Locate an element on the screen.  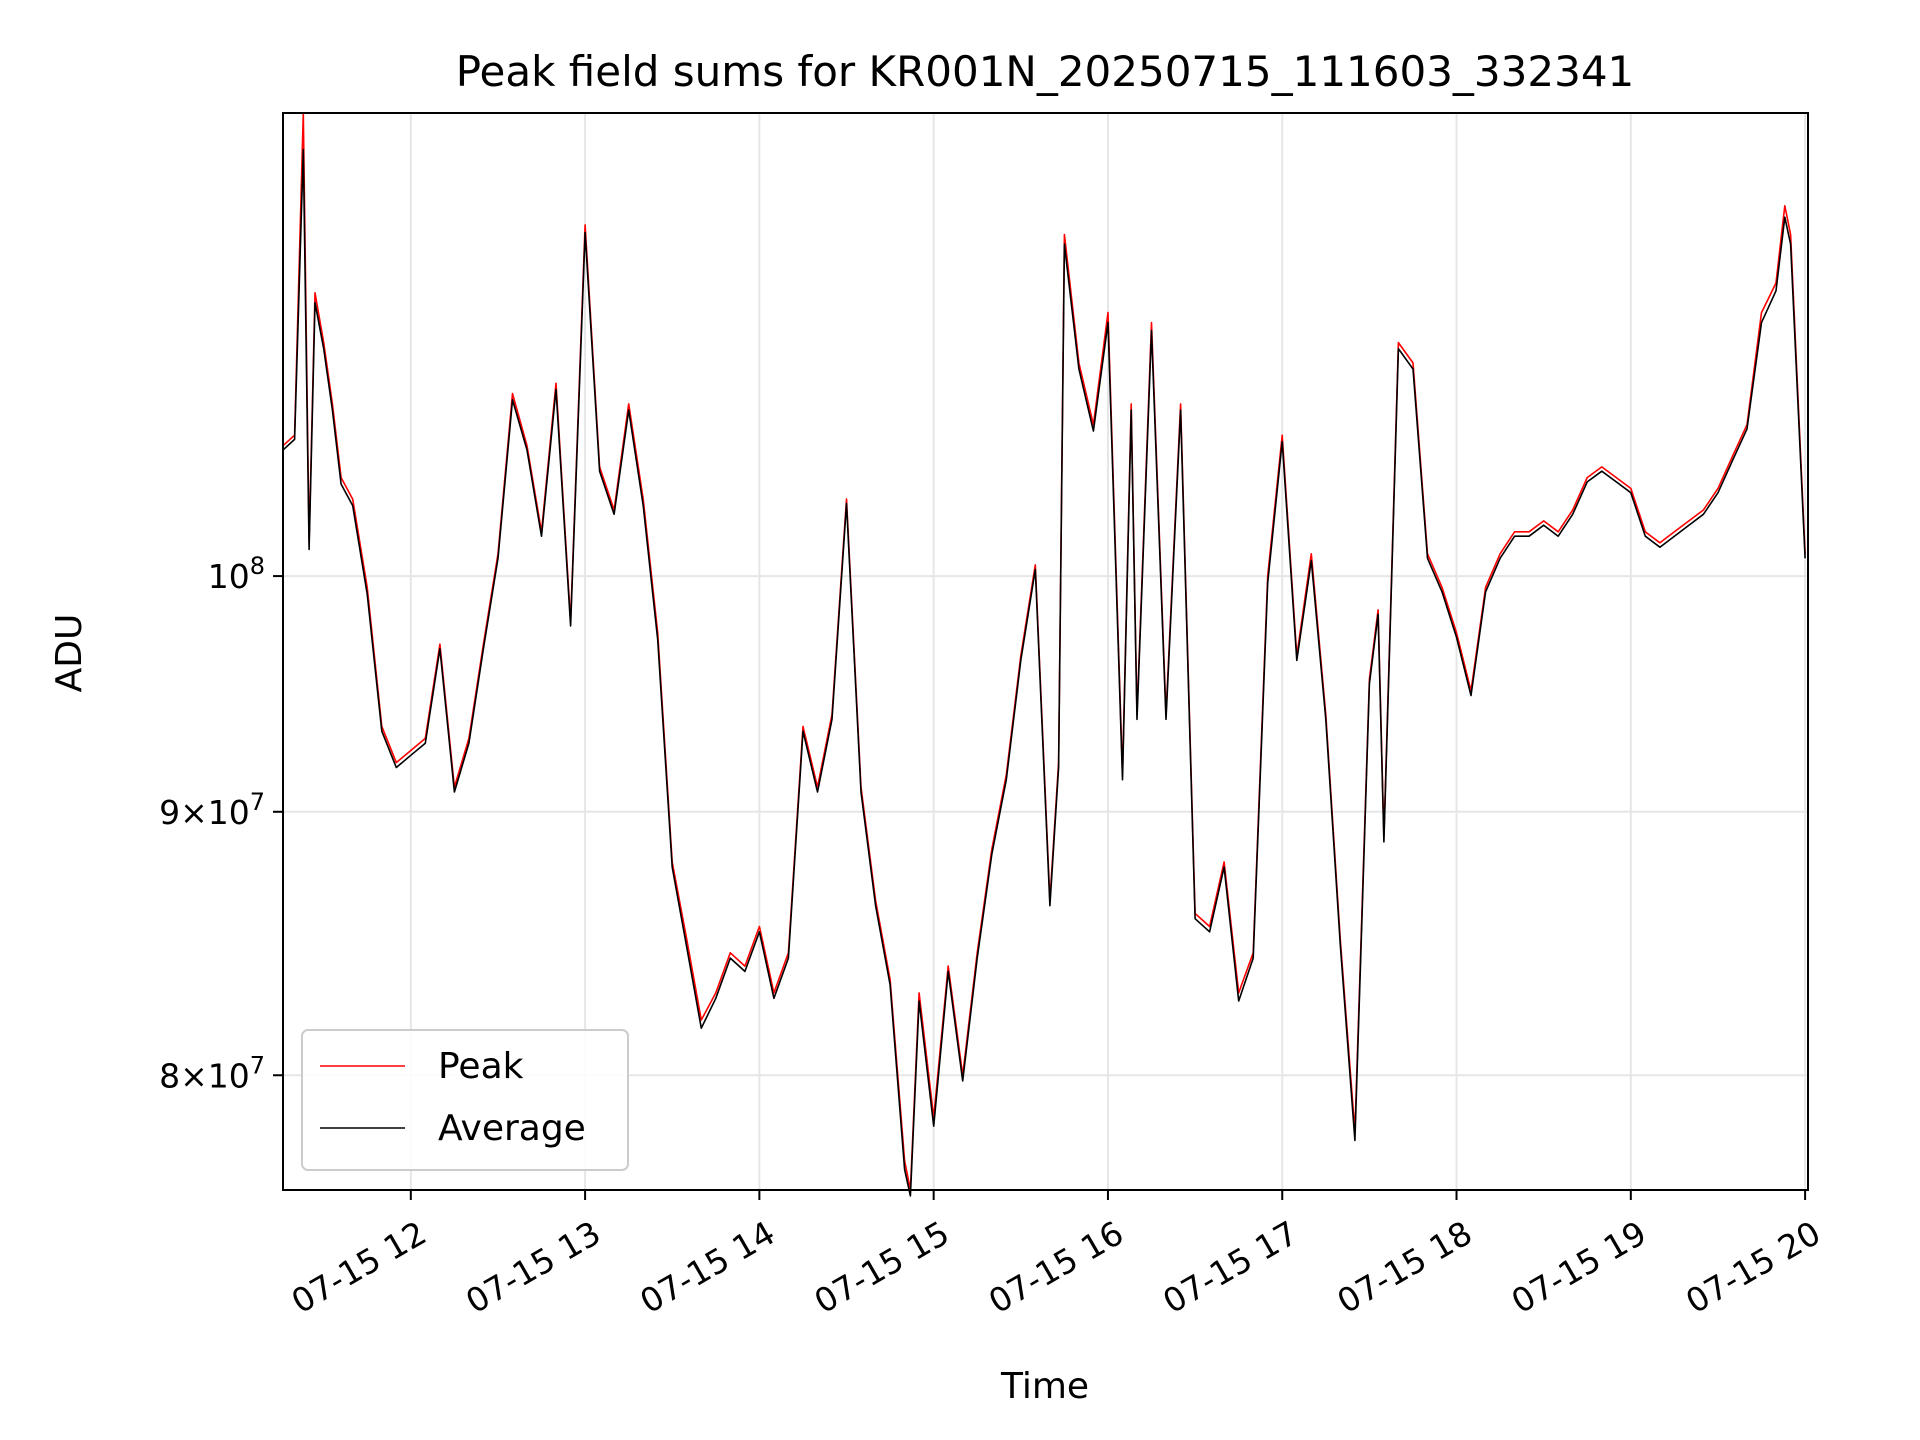
y-tick-label: 8×107 is located at coordinates (212, 1073).